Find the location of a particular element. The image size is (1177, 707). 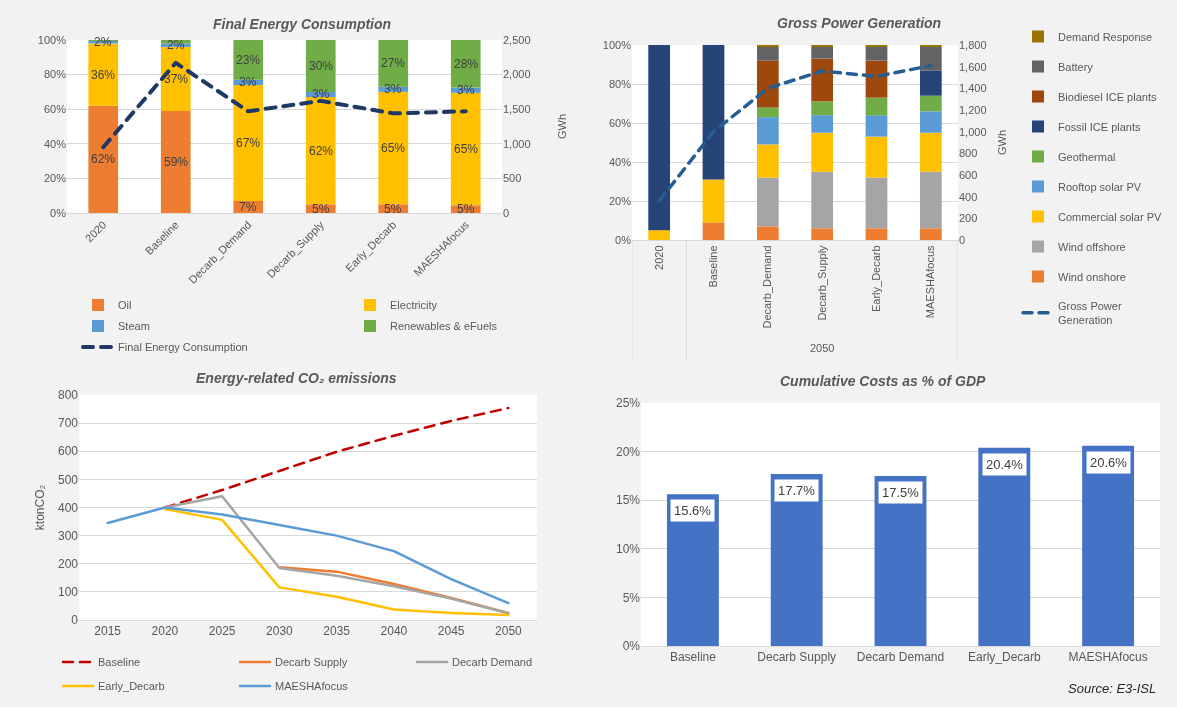

x-tick-label: Decarb_Supply is located at coordinates (821, 282).